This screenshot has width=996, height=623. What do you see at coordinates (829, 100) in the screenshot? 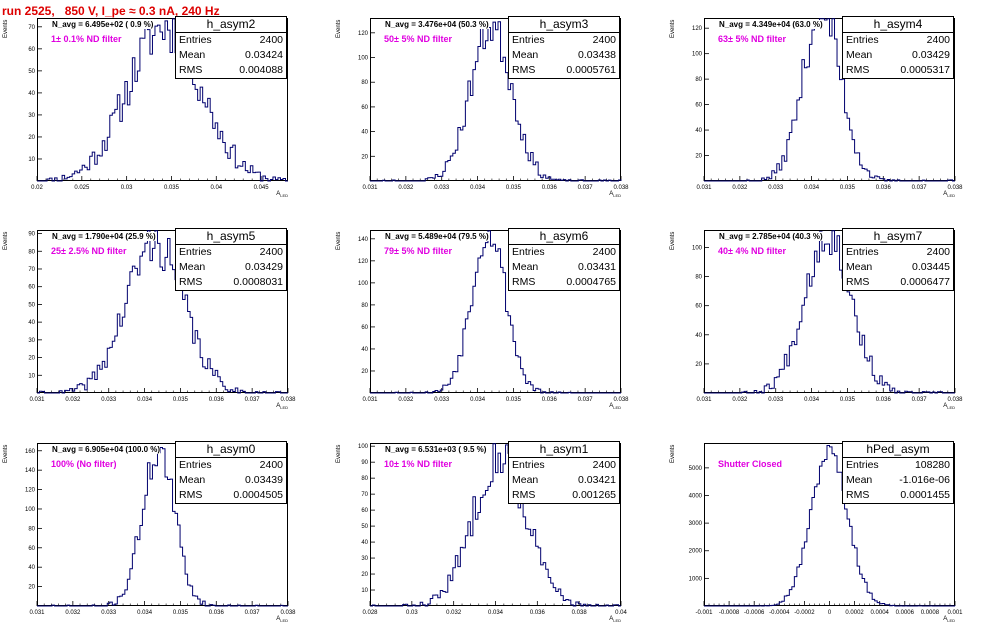
I see `histogram-series-h_asym4` at bounding box center [829, 100].